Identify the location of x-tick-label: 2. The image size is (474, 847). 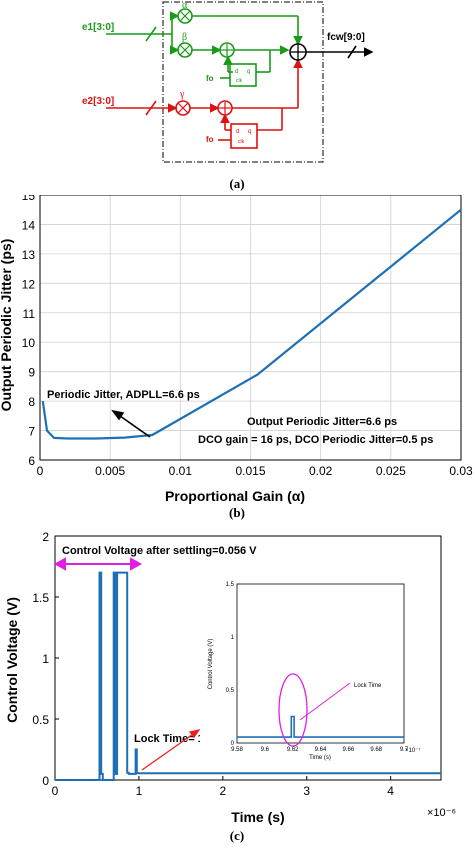
(222, 791).